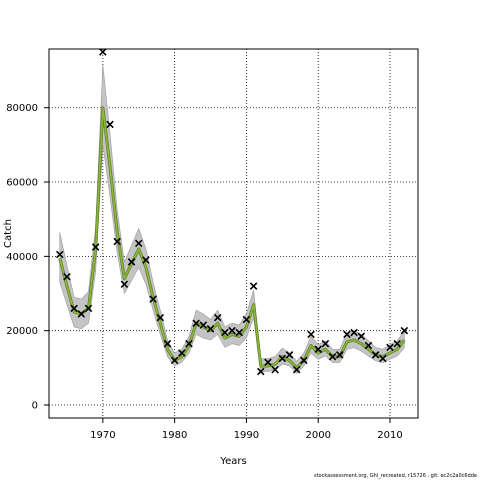 This screenshot has height=480, width=480. Describe the element at coordinates (8, 233) in the screenshot. I see `y-axis-title: Catch` at that location.